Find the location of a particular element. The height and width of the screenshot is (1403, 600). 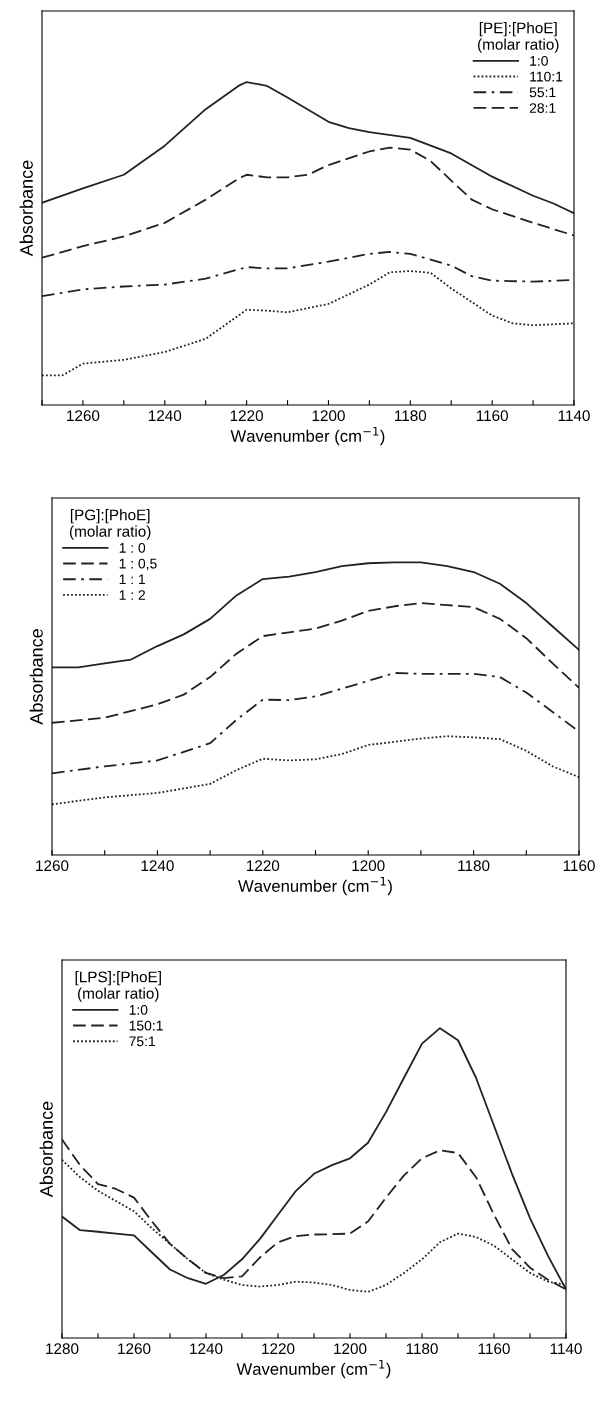

legend-label: 110:1 is located at coordinates (546, 76).